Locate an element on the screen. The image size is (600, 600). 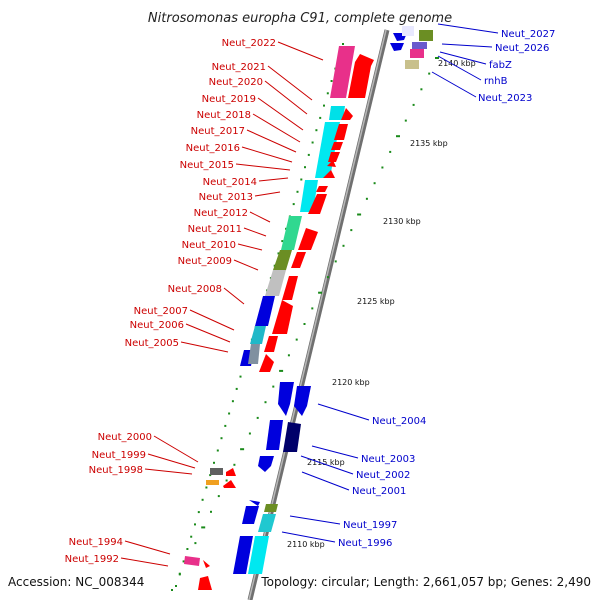
gene-label: Neut_2020 is located at coordinates (236, 82).